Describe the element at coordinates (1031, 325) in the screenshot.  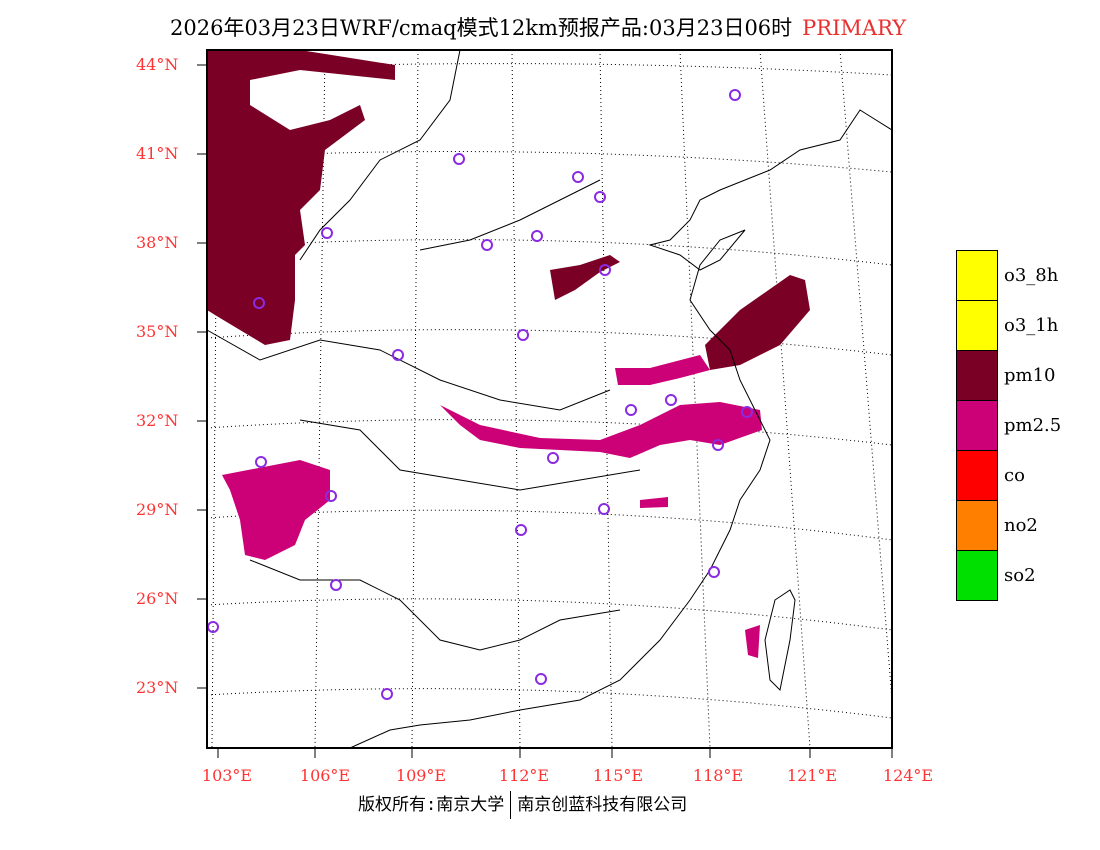
I see `legend-label: o3_1h` at that location.